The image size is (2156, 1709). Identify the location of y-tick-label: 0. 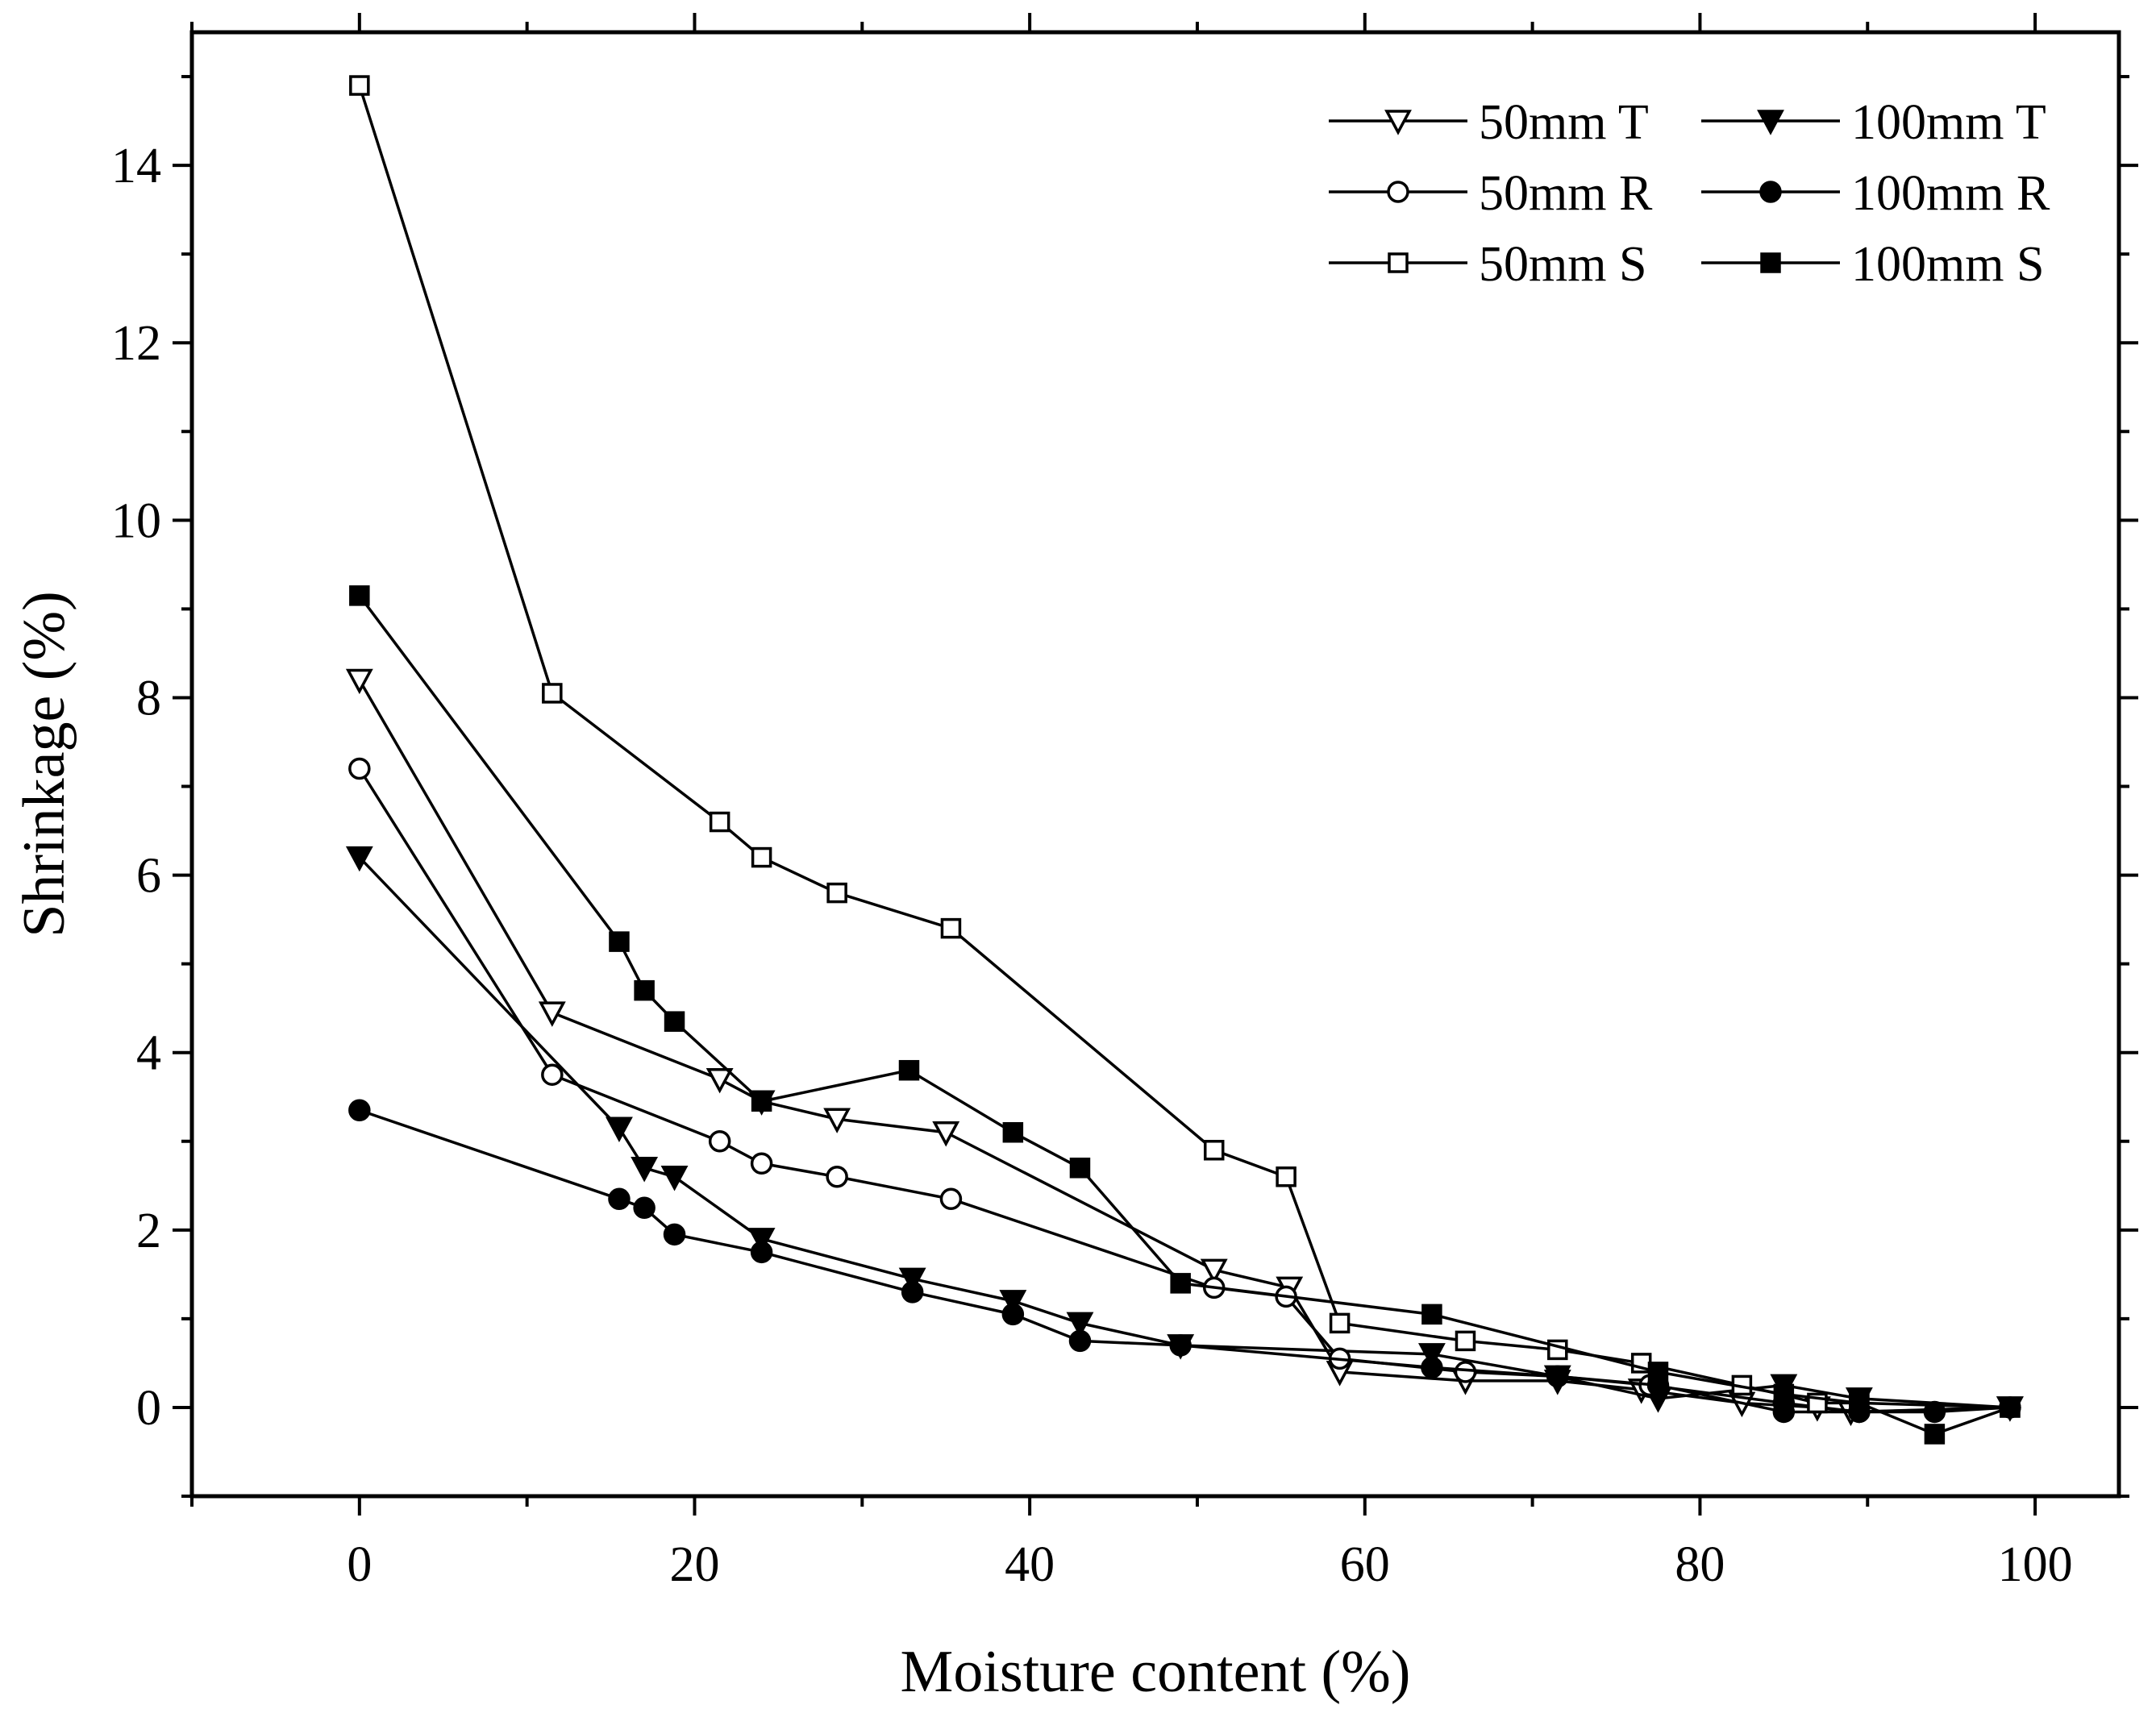
(148, 1408).